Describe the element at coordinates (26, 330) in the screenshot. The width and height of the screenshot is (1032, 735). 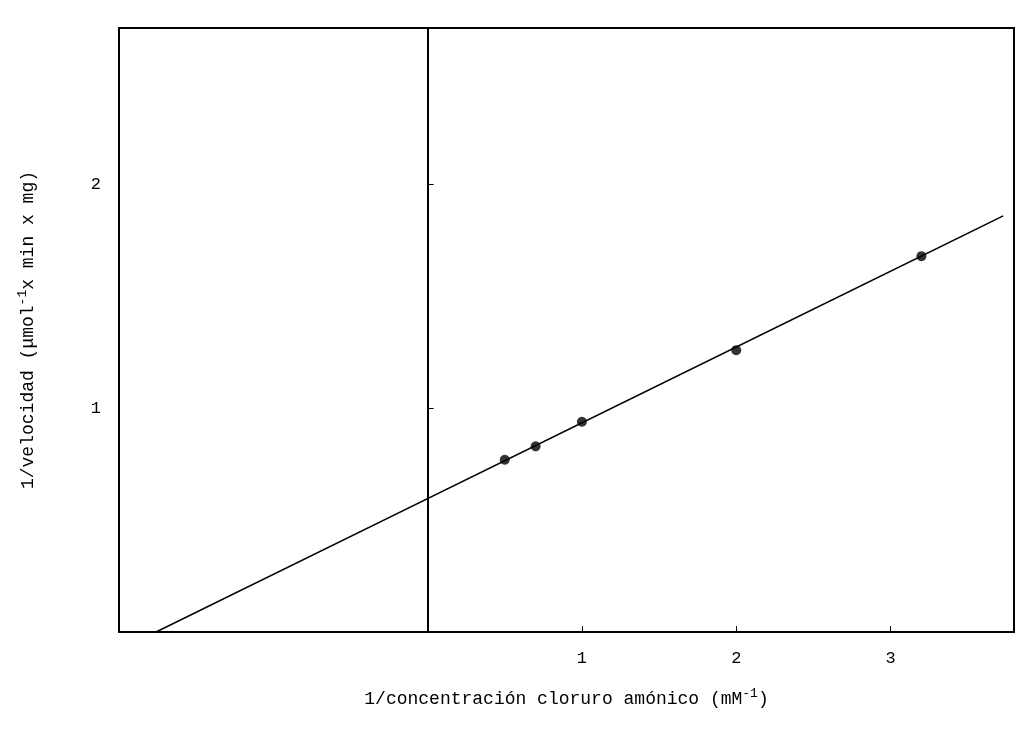
I see `y-axis-title: 1/velocidad (μmol-1x min x mg)` at that location.